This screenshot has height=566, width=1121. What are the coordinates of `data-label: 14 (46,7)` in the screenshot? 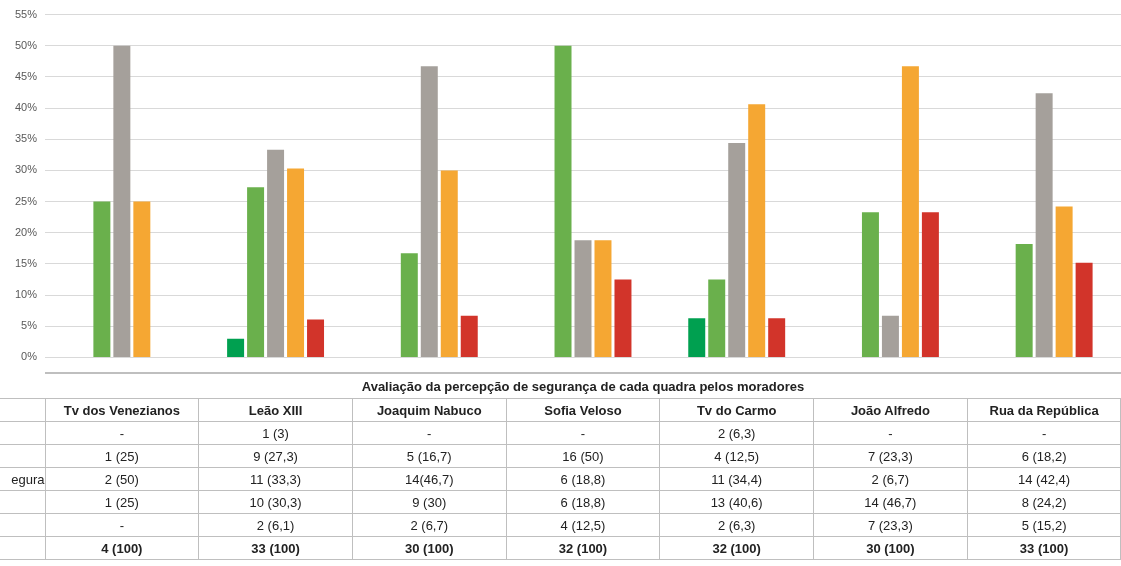 It's located at (890, 502).